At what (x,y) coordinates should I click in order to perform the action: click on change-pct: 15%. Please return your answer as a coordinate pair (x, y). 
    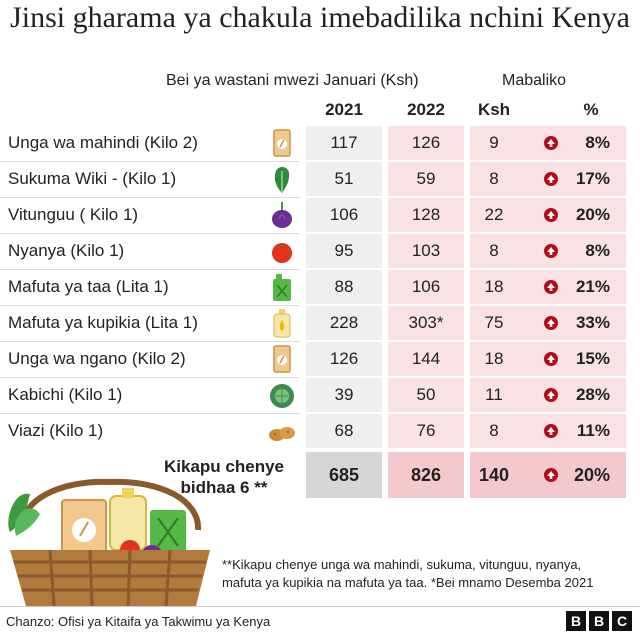
    Looking at the image, I should click on (572, 359).